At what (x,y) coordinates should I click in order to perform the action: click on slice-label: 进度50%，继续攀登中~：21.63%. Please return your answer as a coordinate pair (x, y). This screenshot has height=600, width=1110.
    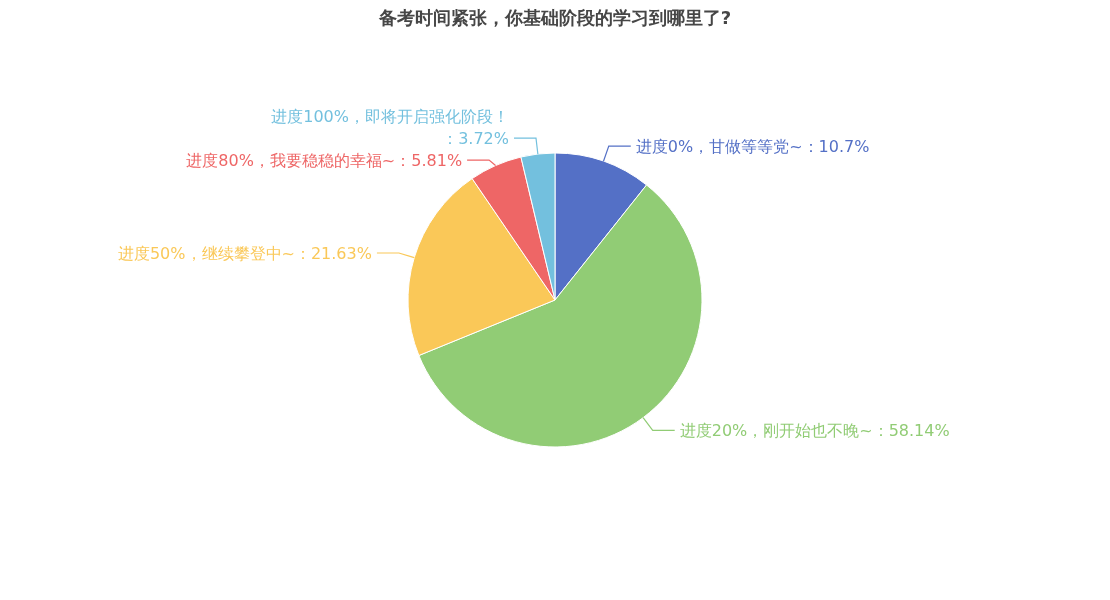
    Looking at the image, I should click on (244, 253).